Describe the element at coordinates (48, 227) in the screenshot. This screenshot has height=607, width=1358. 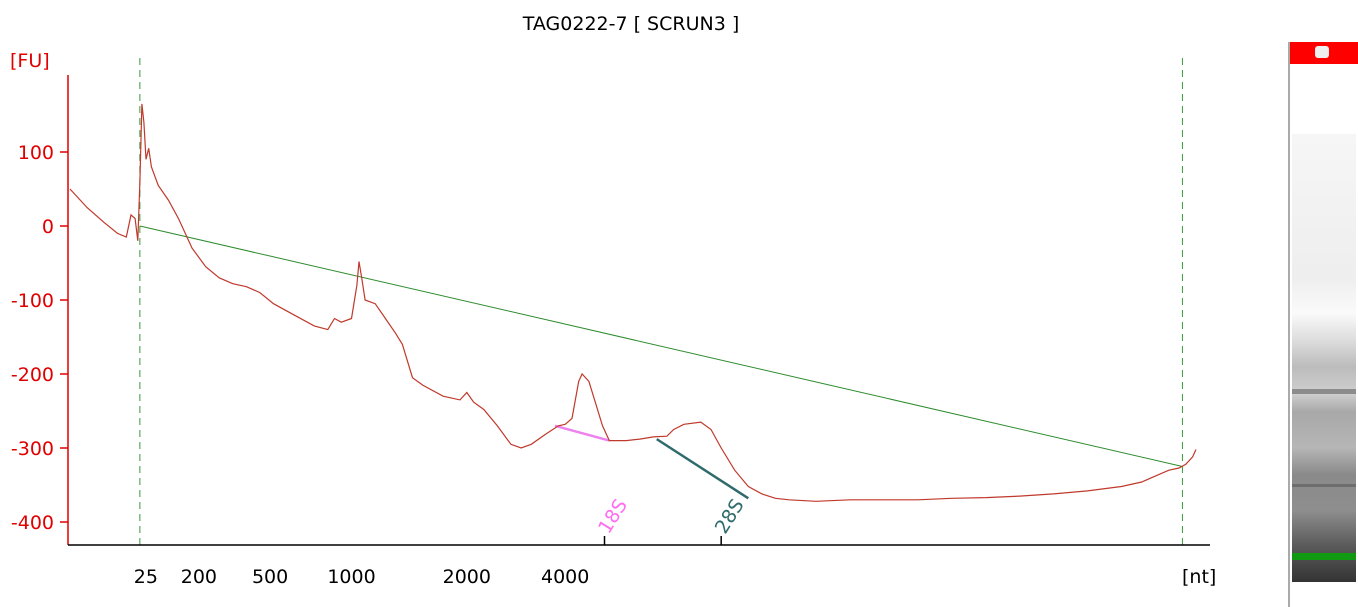
I see `y-tick-label: 0` at that location.